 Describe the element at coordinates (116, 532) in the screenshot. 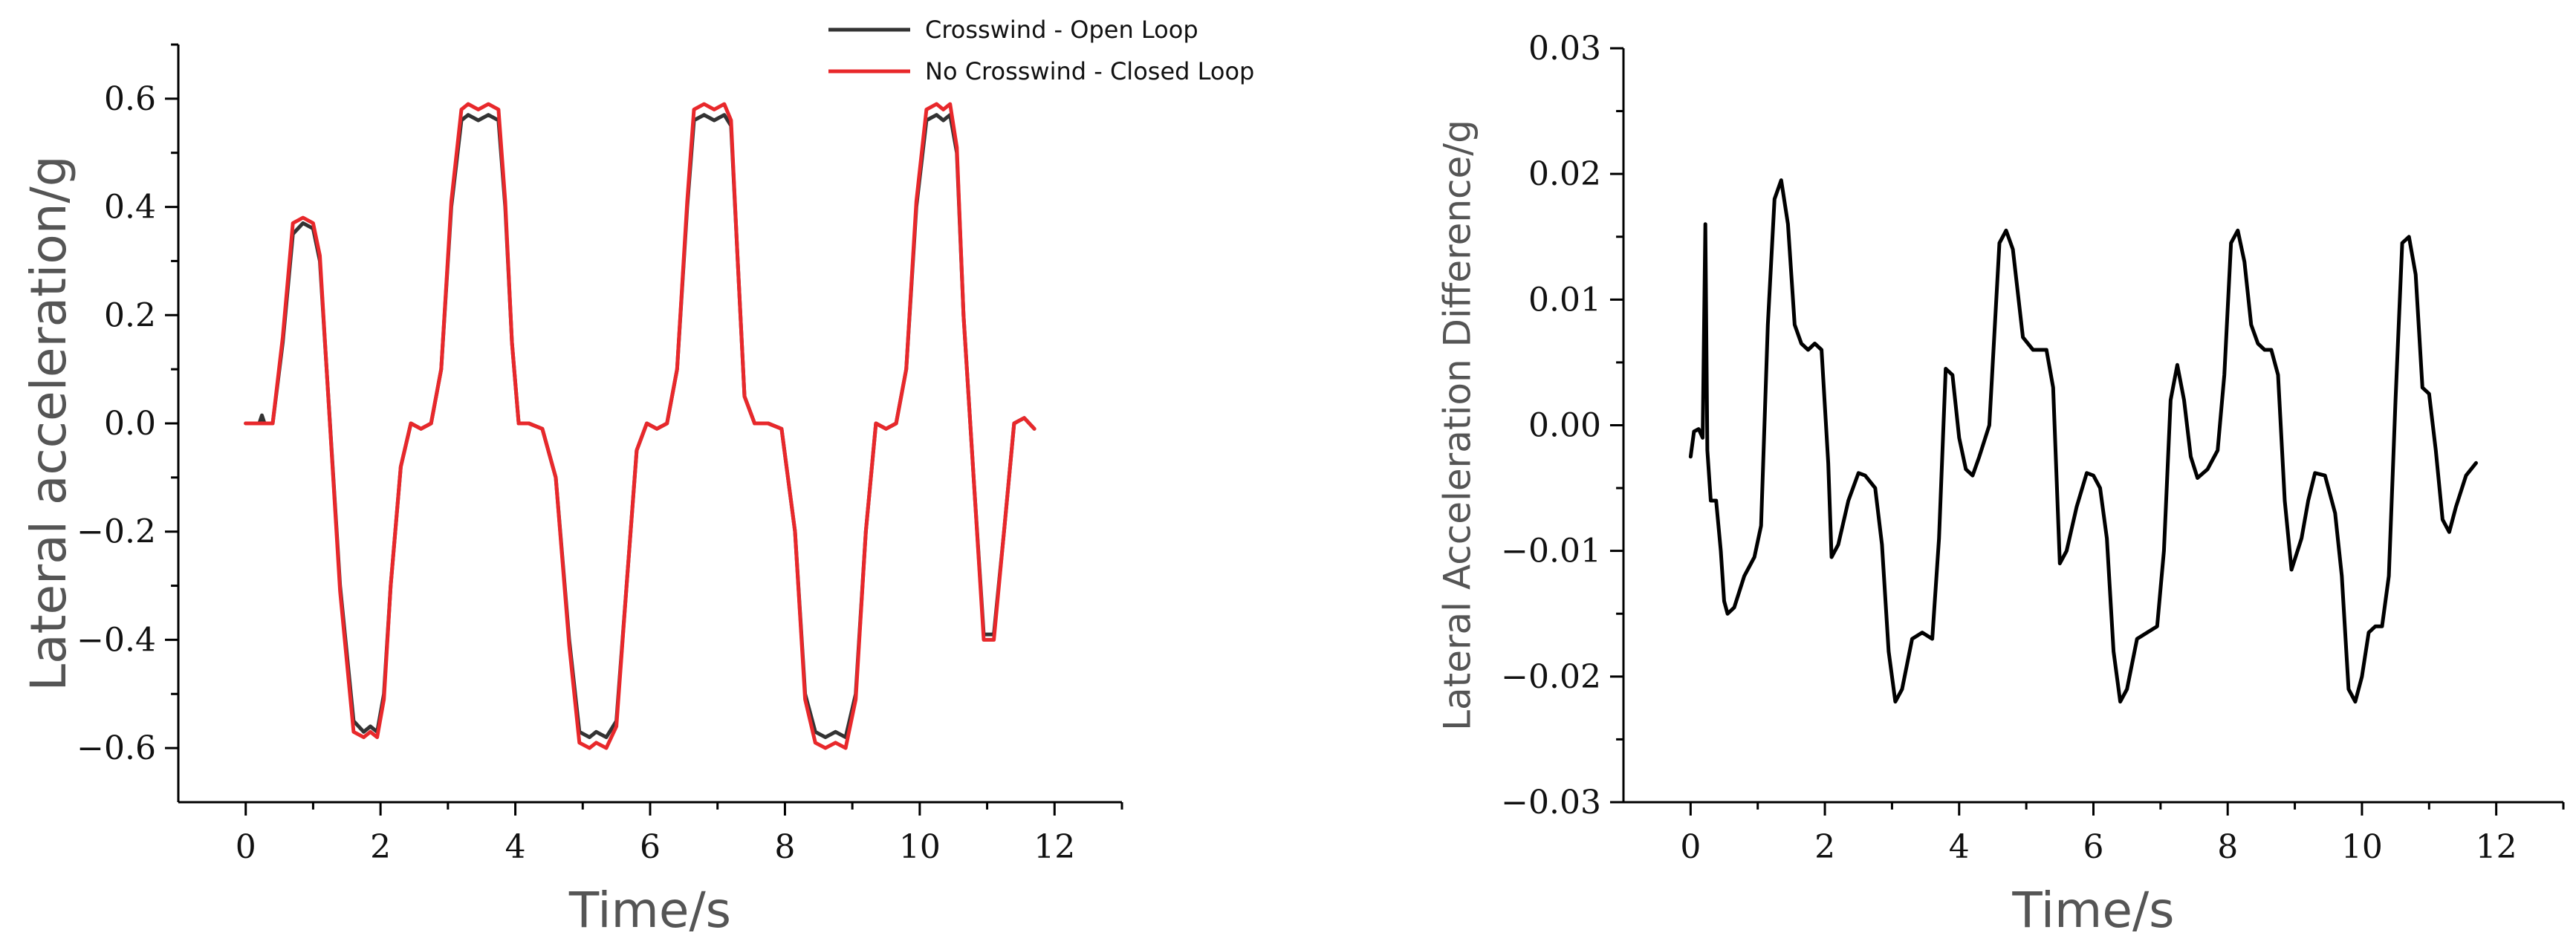

I see `y-tick-label: −0.2` at that location.